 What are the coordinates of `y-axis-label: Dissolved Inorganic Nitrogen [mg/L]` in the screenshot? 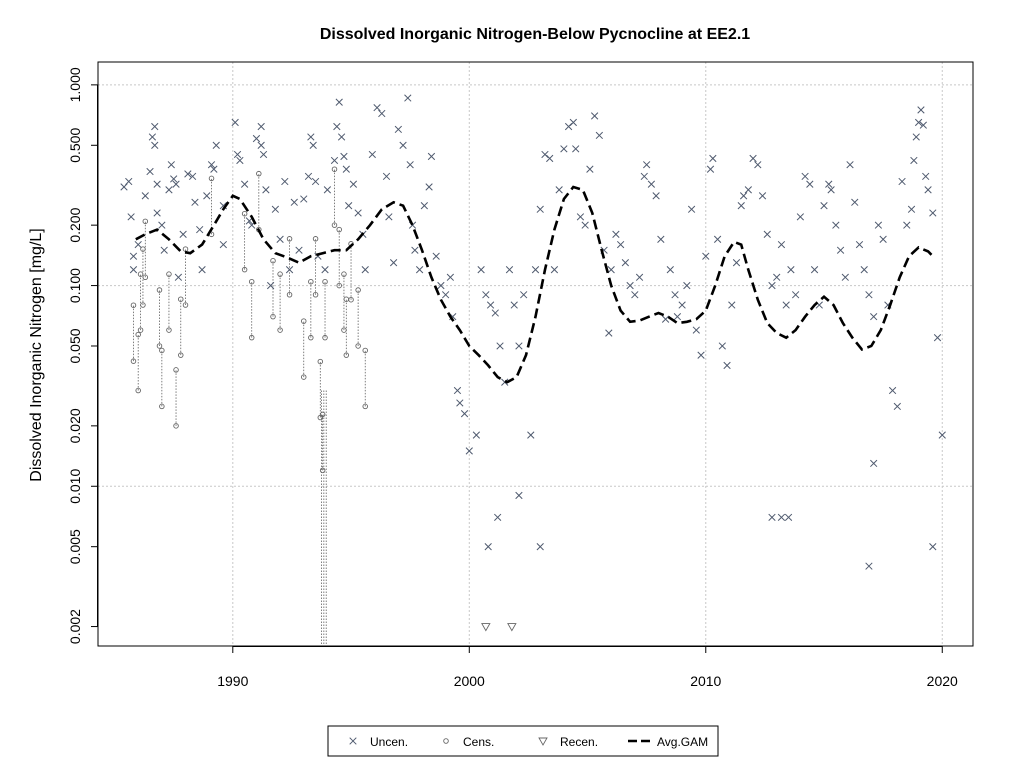 It's located at (36, 354).